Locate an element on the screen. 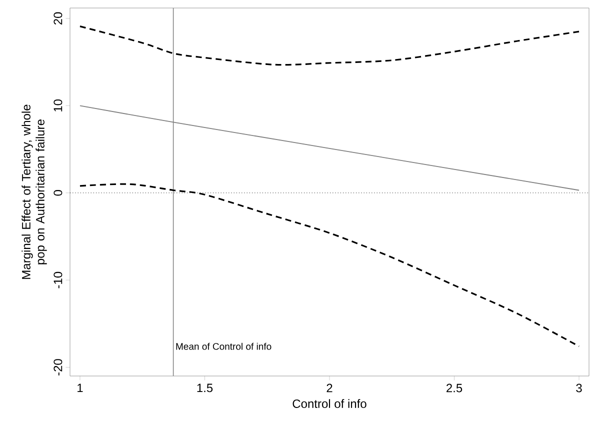  x-tick-label: 1.5 is located at coordinates (205, 388).